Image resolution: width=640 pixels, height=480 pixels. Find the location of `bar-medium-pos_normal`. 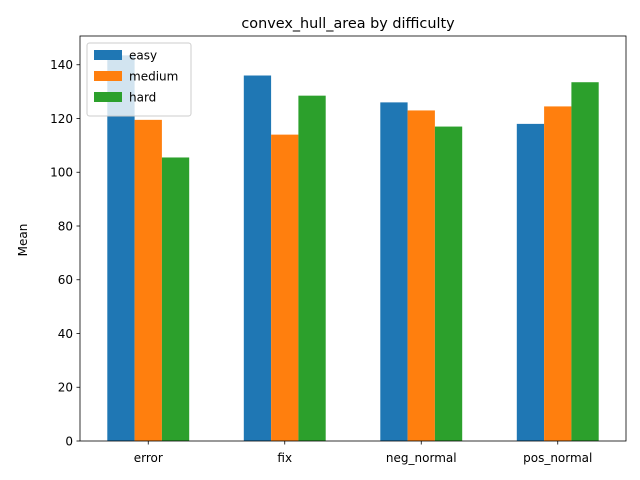

bar-medium-pos_normal is located at coordinates (558, 274).